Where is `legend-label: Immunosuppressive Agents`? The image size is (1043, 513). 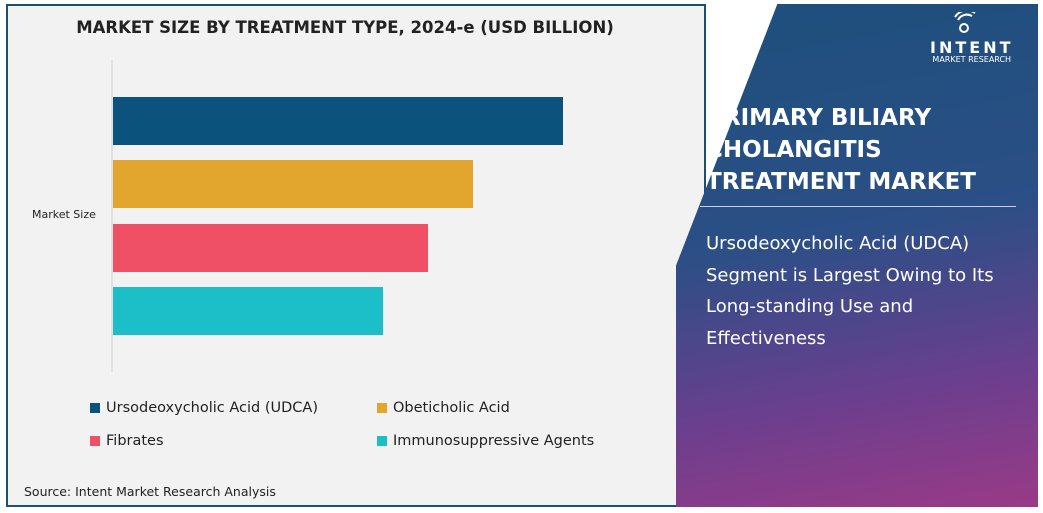 legend-label: Immunosuppressive Agents is located at coordinates (494, 441).